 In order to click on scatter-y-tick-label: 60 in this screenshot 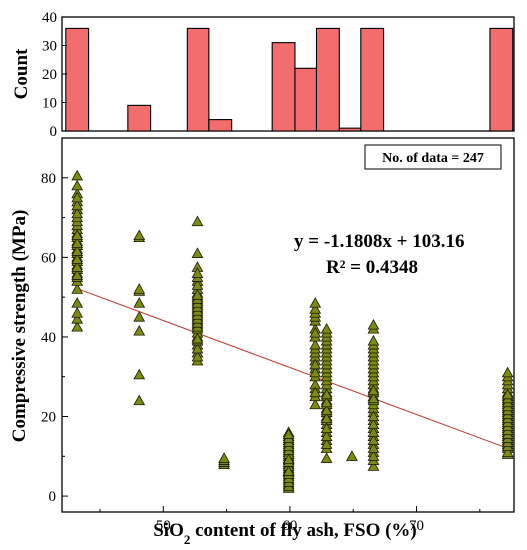, I will do `click(48, 258)`.